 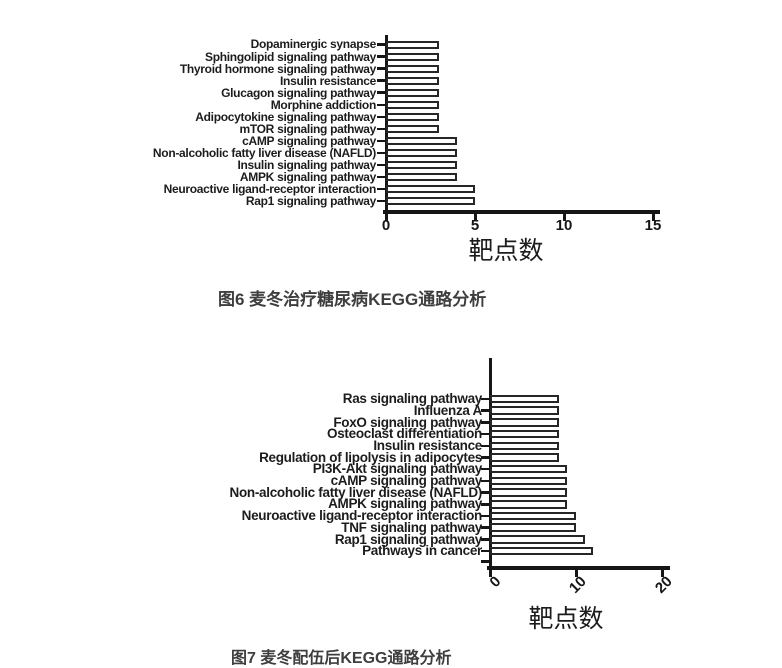 I want to click on x-tick-label: 5, so click(x=475, y=225).